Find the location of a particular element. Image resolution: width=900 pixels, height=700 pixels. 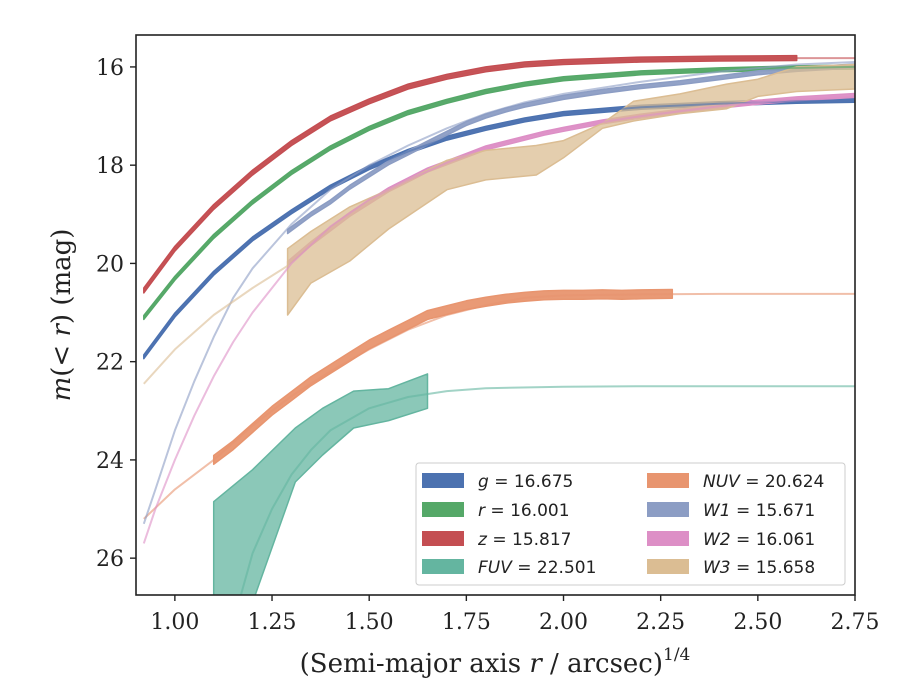

y-tick-label: 20 is located at coordinates (110, 264).